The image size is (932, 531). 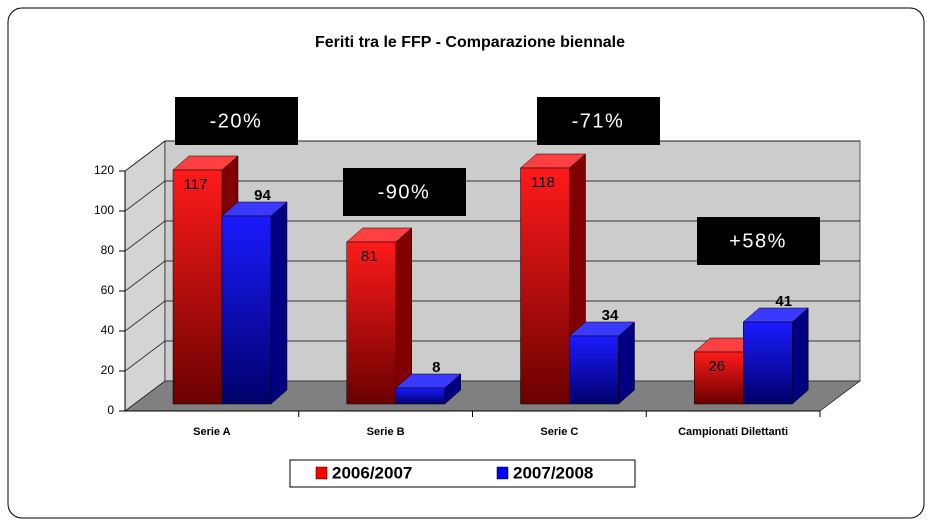 What do you see at coordinates (559, 432) in the screenshot?
I see `x-tick-label: Serie C` at bounding box center [559, 432].